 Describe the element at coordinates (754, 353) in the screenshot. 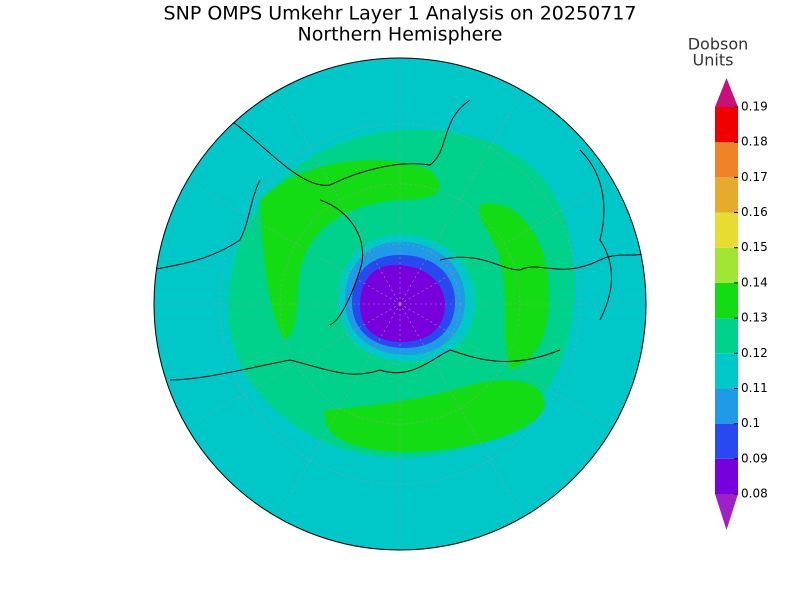

I see `colorbar-tick-label: 0.12` at that location.